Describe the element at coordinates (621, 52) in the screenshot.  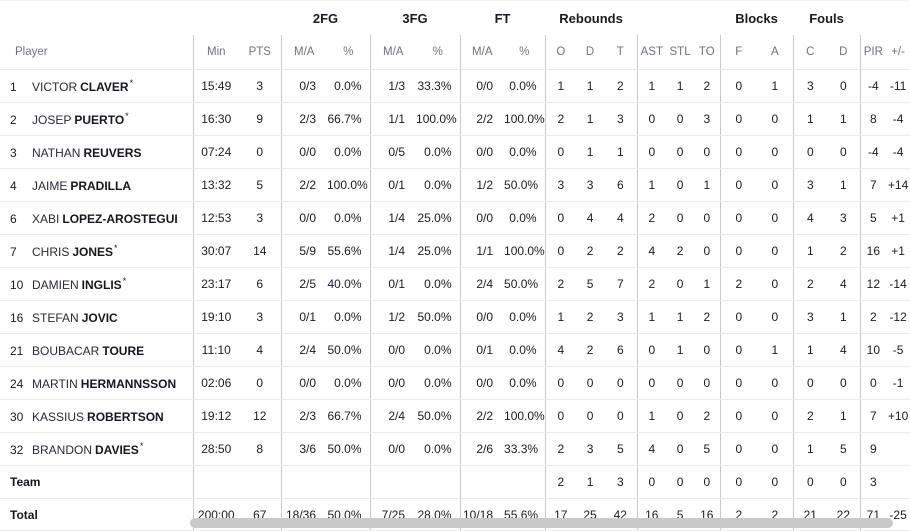
I see `column-header-treb: T` at that location.